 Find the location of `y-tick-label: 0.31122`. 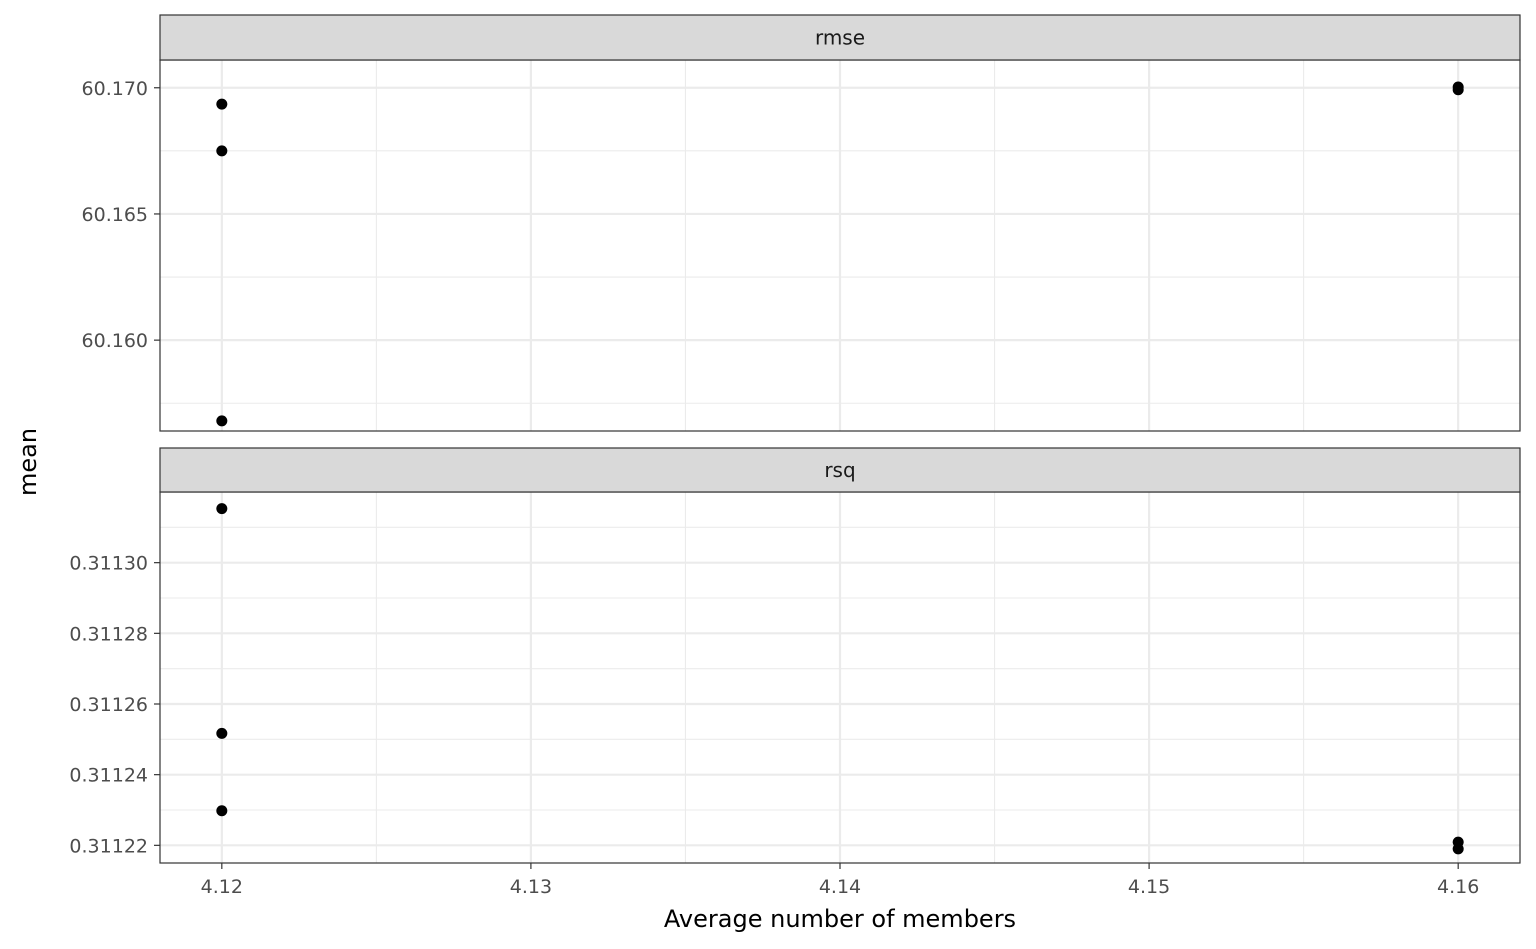

y-tick-label: 0.31122 is located at coordinates (108, 846).